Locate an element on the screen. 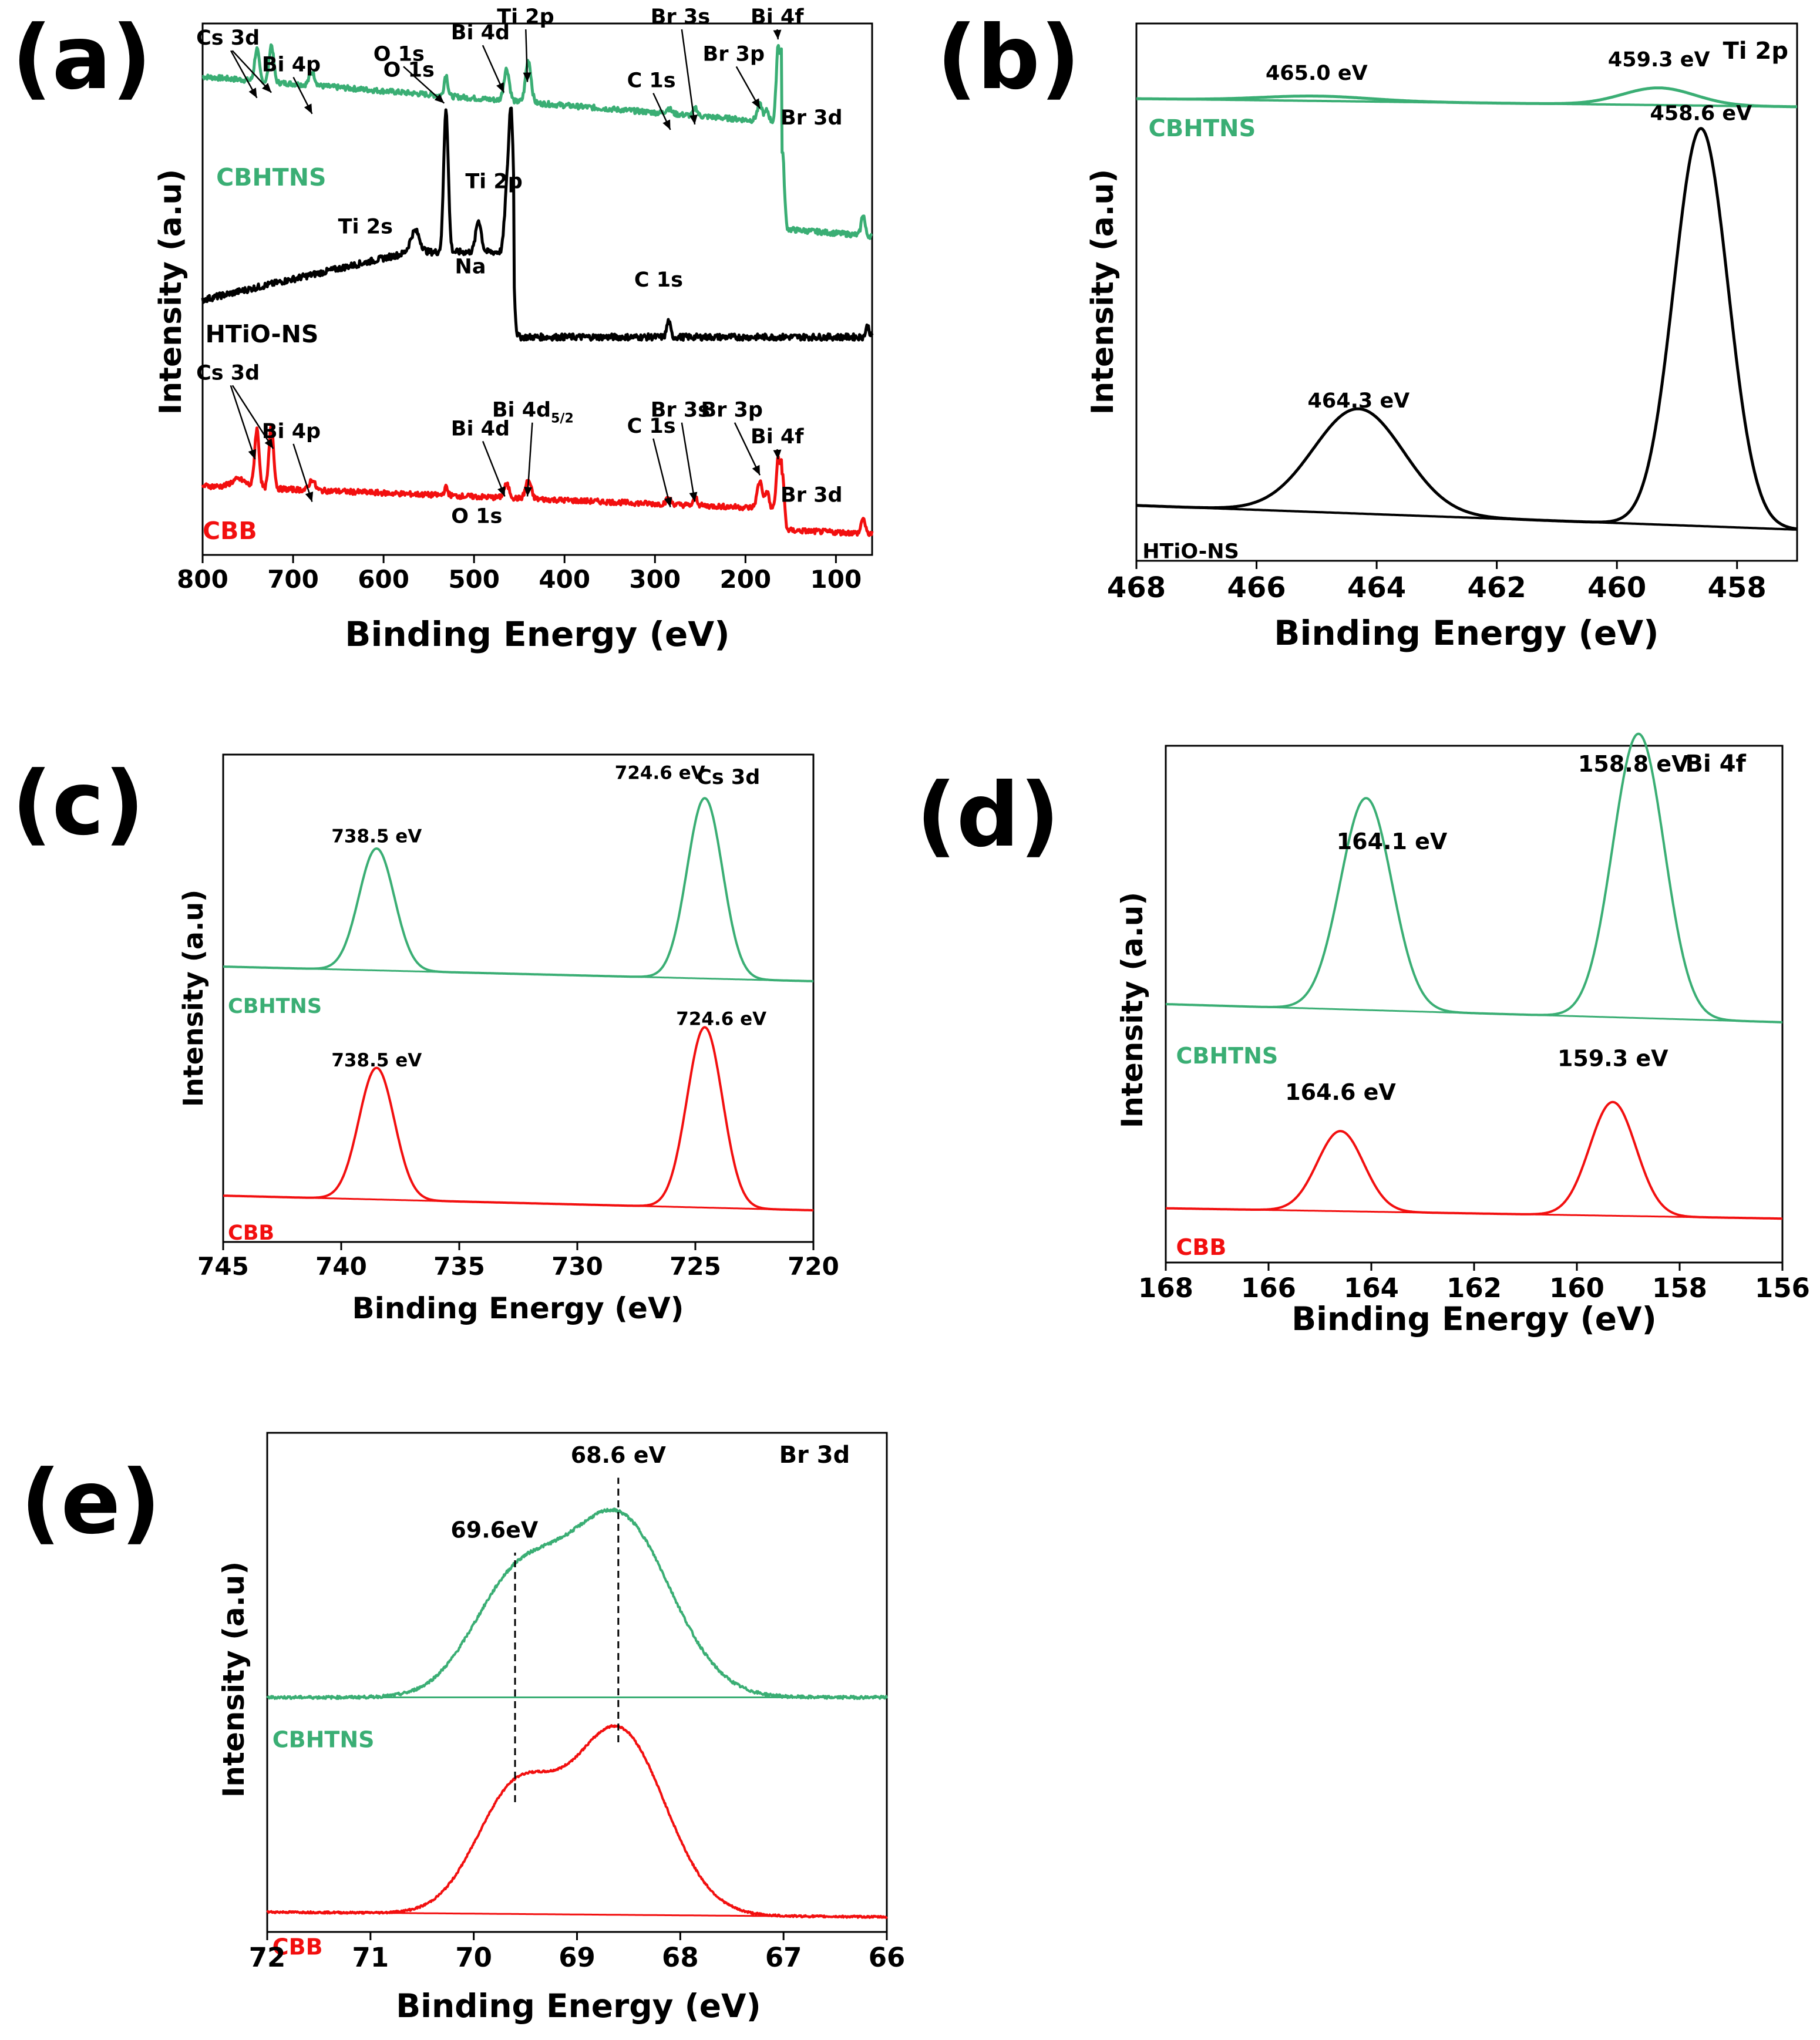  x-tick-label: 200 is located at coordinates (745, 580).